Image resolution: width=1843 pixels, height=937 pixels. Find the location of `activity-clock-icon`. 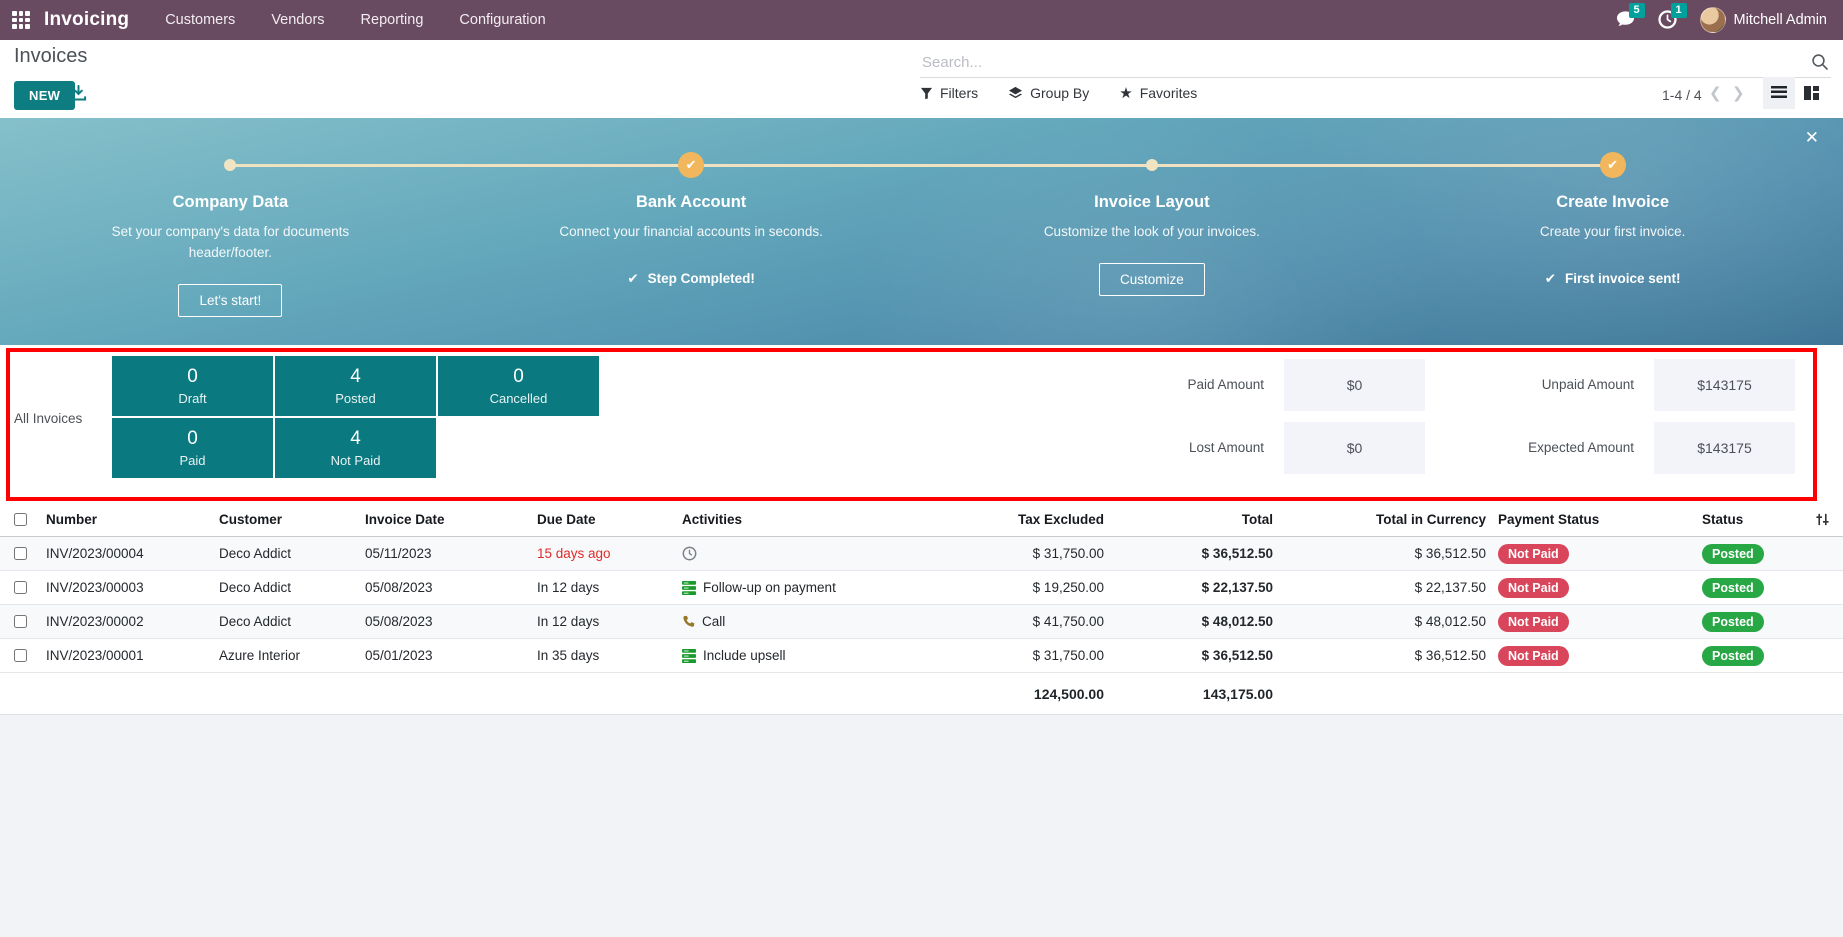

activity-clock-icon is located at coordinates (1668, 19).